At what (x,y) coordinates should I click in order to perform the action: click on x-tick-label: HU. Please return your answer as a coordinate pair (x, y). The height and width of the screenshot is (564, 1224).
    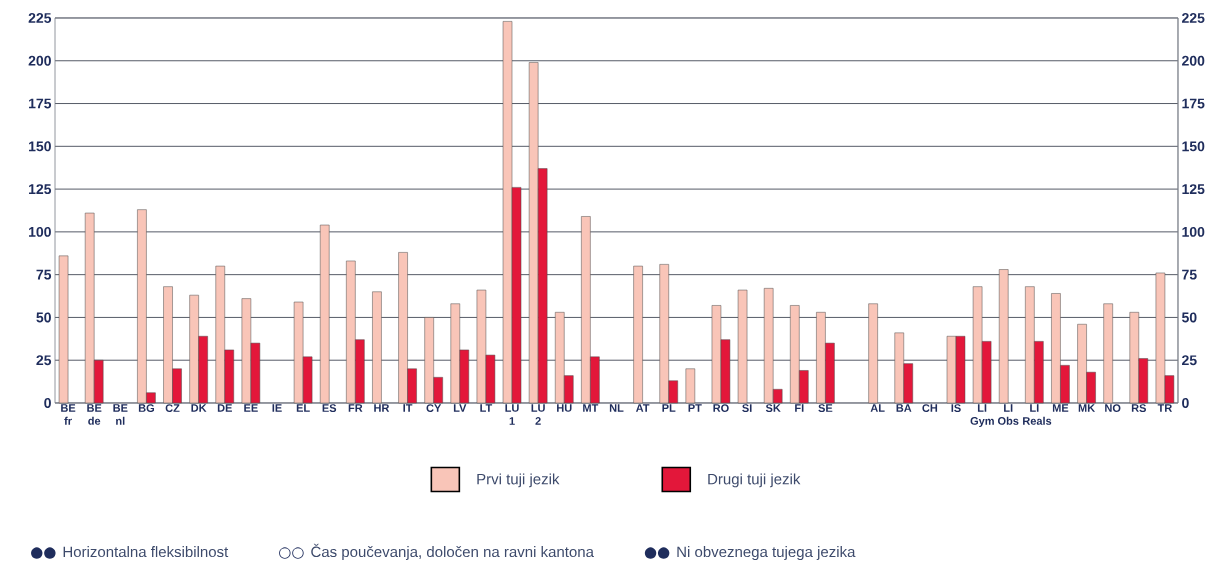
    Looking at the image, I should click on (564, 408).